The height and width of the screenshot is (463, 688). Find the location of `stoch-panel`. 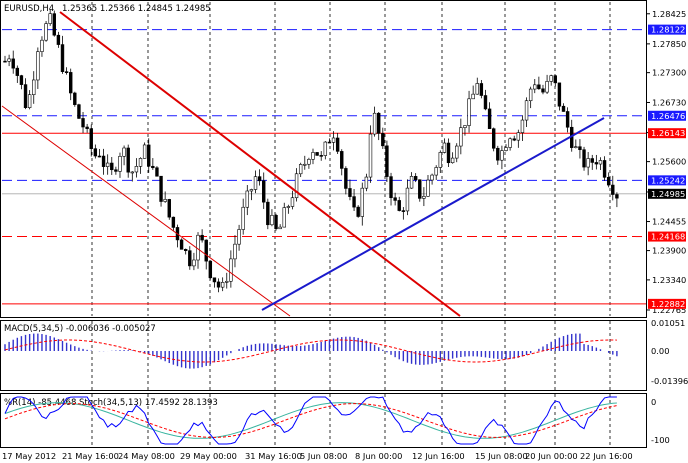

stoch-panel is located at coordinates (323, 420).